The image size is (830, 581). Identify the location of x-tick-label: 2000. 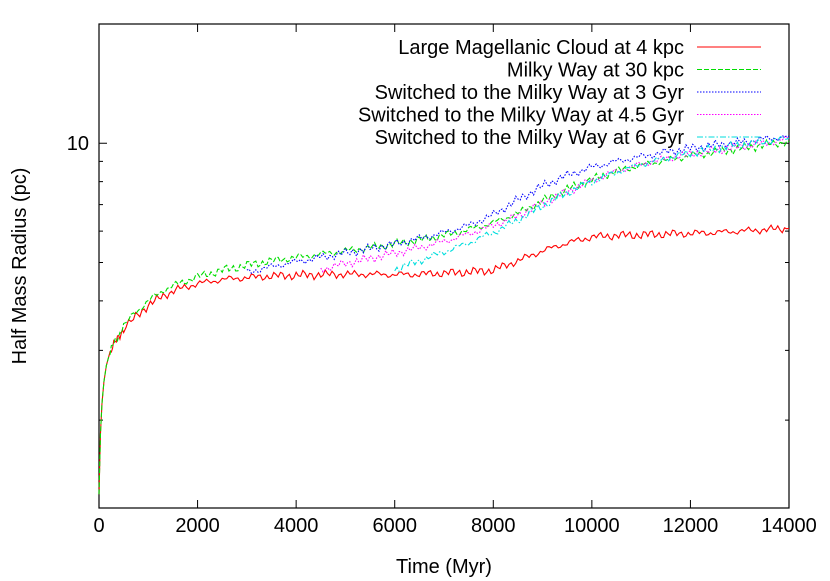
(197, 526).